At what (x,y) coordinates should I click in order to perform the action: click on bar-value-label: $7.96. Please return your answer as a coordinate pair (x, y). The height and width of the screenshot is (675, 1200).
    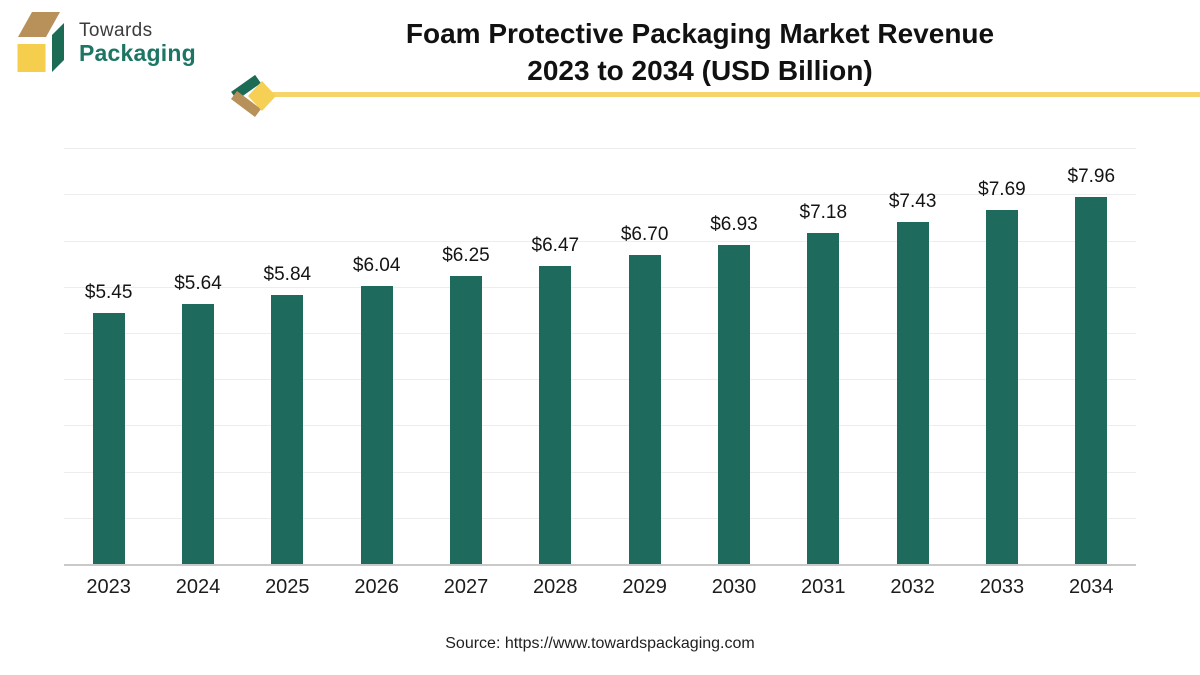
    Looking at the image, I should click on (1091, 177).